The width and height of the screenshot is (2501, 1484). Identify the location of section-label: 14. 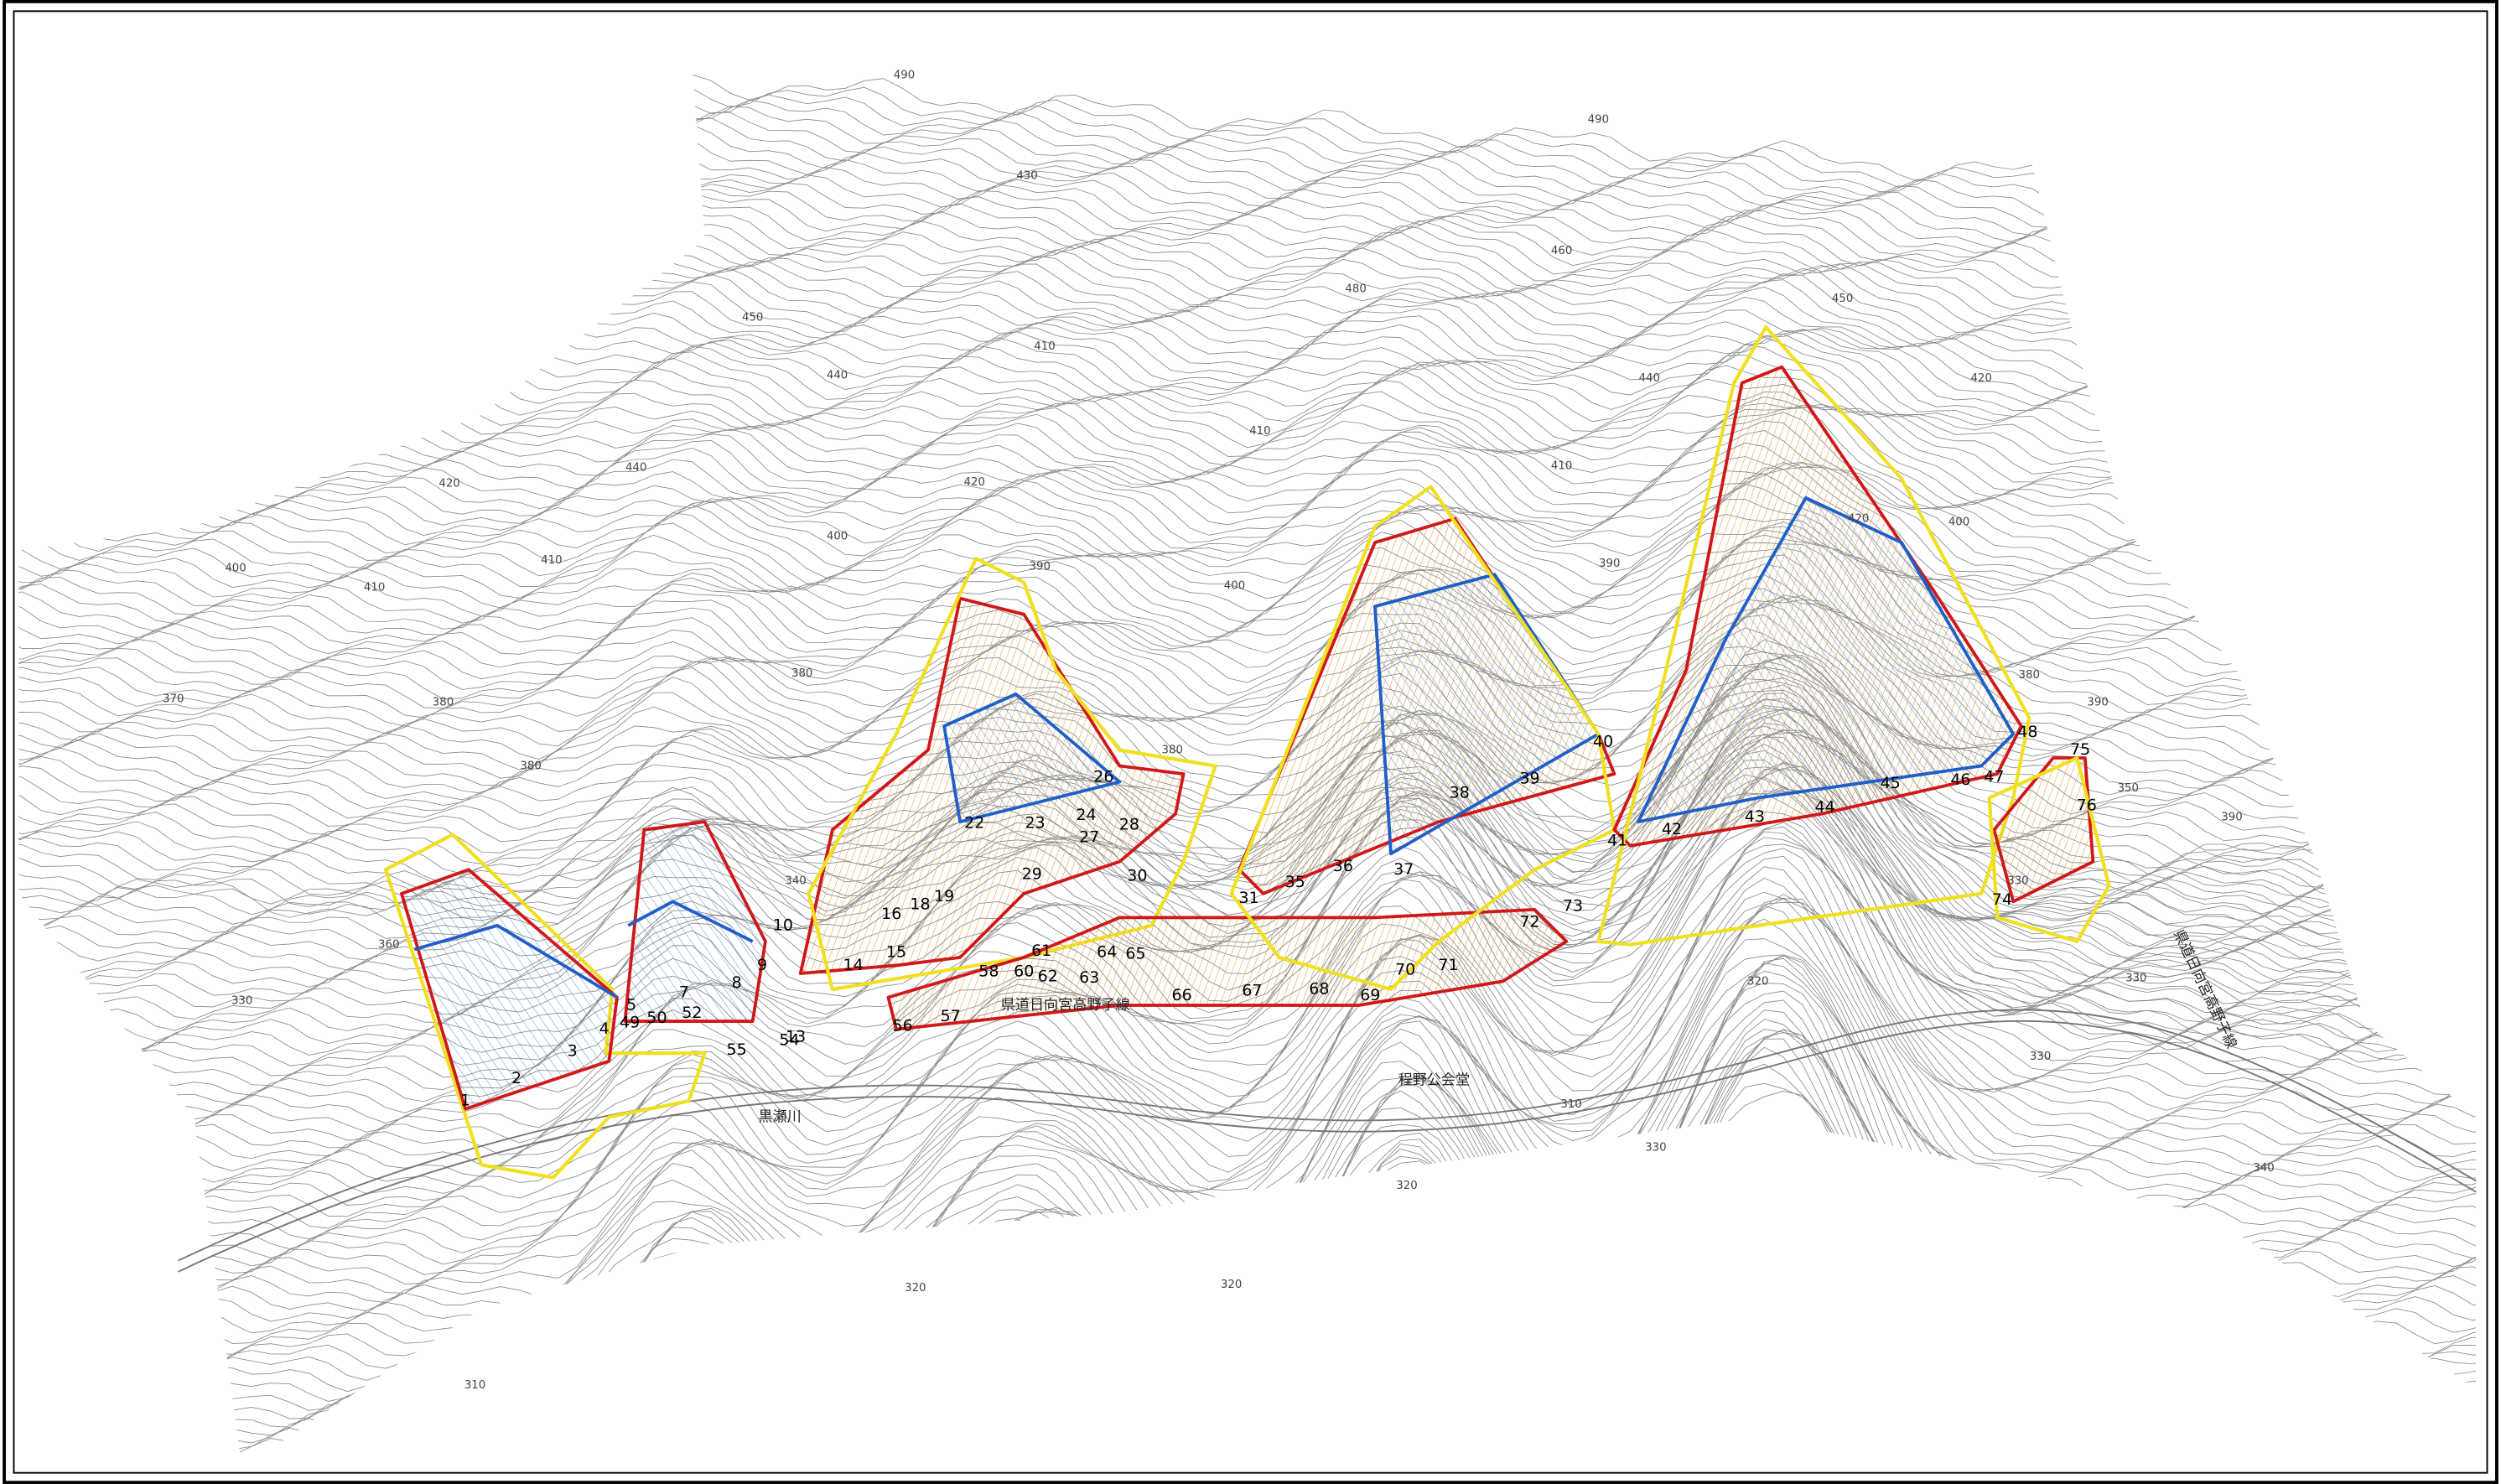
(853, 965).